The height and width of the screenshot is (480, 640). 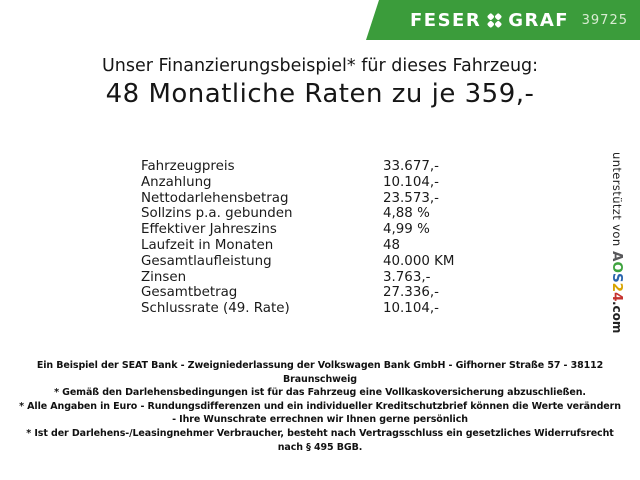 What do you see at coordinates (297, 199) in the screenshot?
I see `table-row: Nettodarlehensbetrag 23.573,-` at bounding box center [297, 199].